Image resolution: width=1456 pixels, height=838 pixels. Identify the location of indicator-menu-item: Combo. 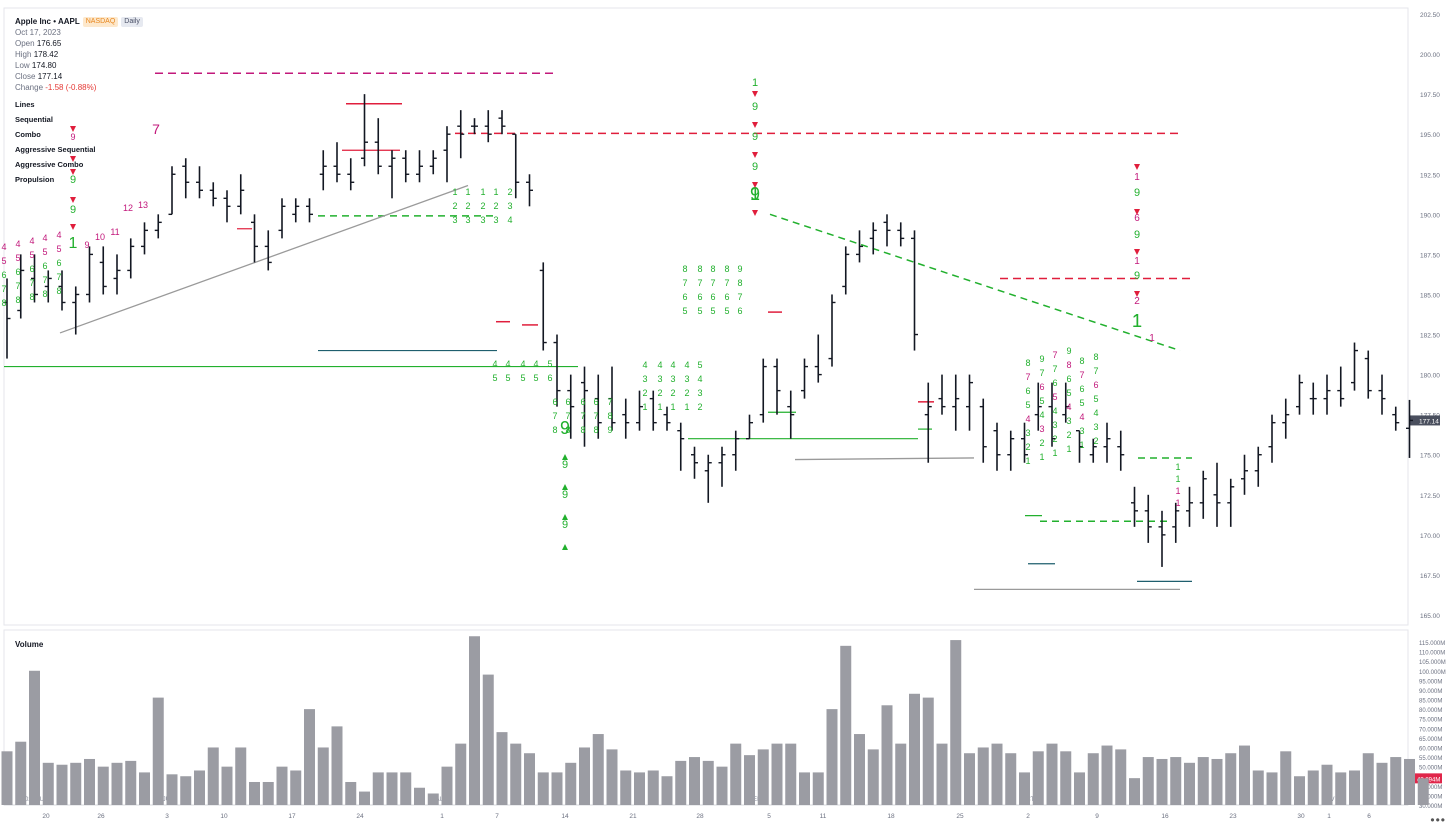
(28, 134).